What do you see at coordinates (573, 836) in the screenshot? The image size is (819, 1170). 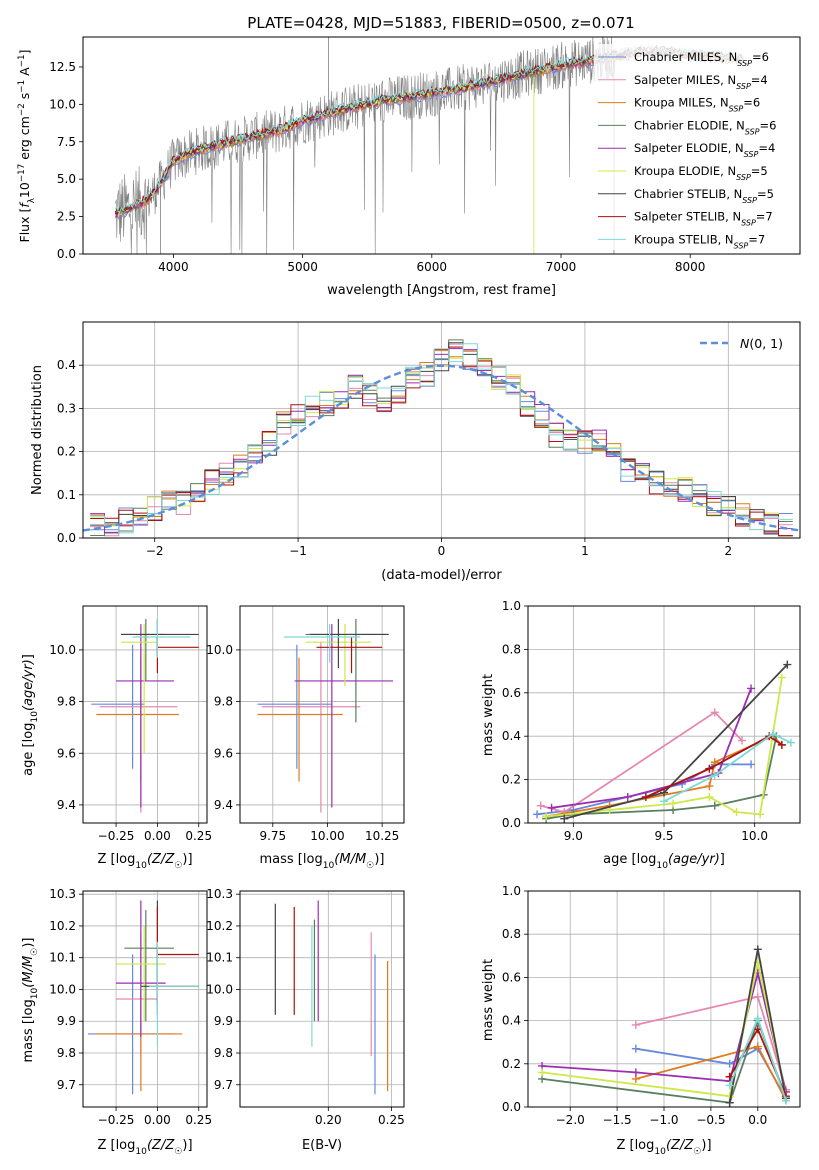 I see `weight-vs-age-xtick-label: 9.0` at bounding box center [573, 836].